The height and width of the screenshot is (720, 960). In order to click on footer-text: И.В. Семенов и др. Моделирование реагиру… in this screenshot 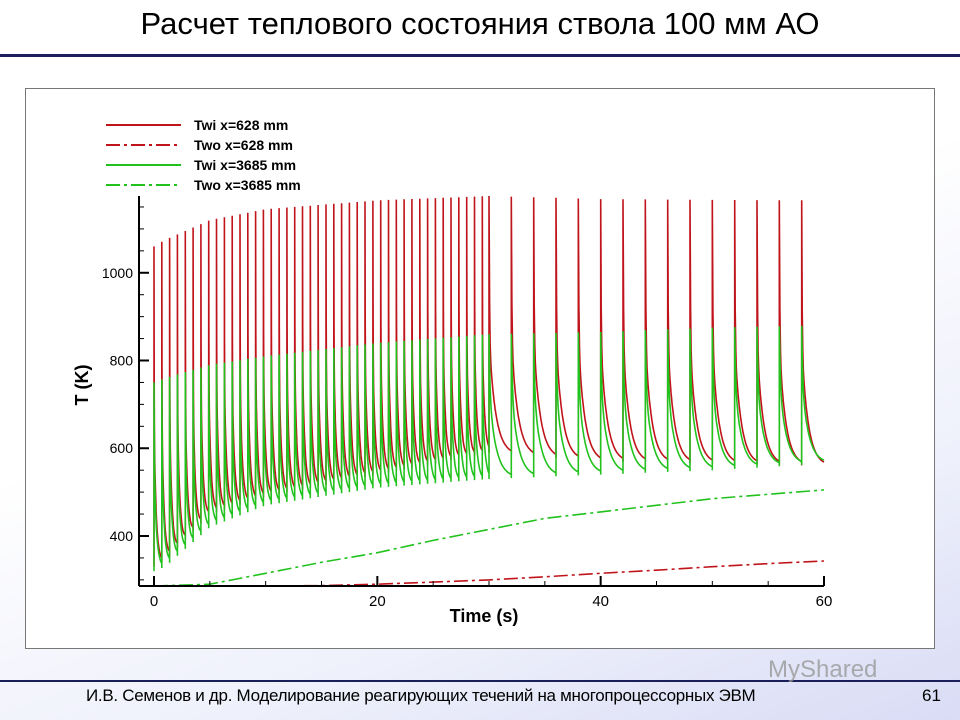, I will do `click(421, 695)`.